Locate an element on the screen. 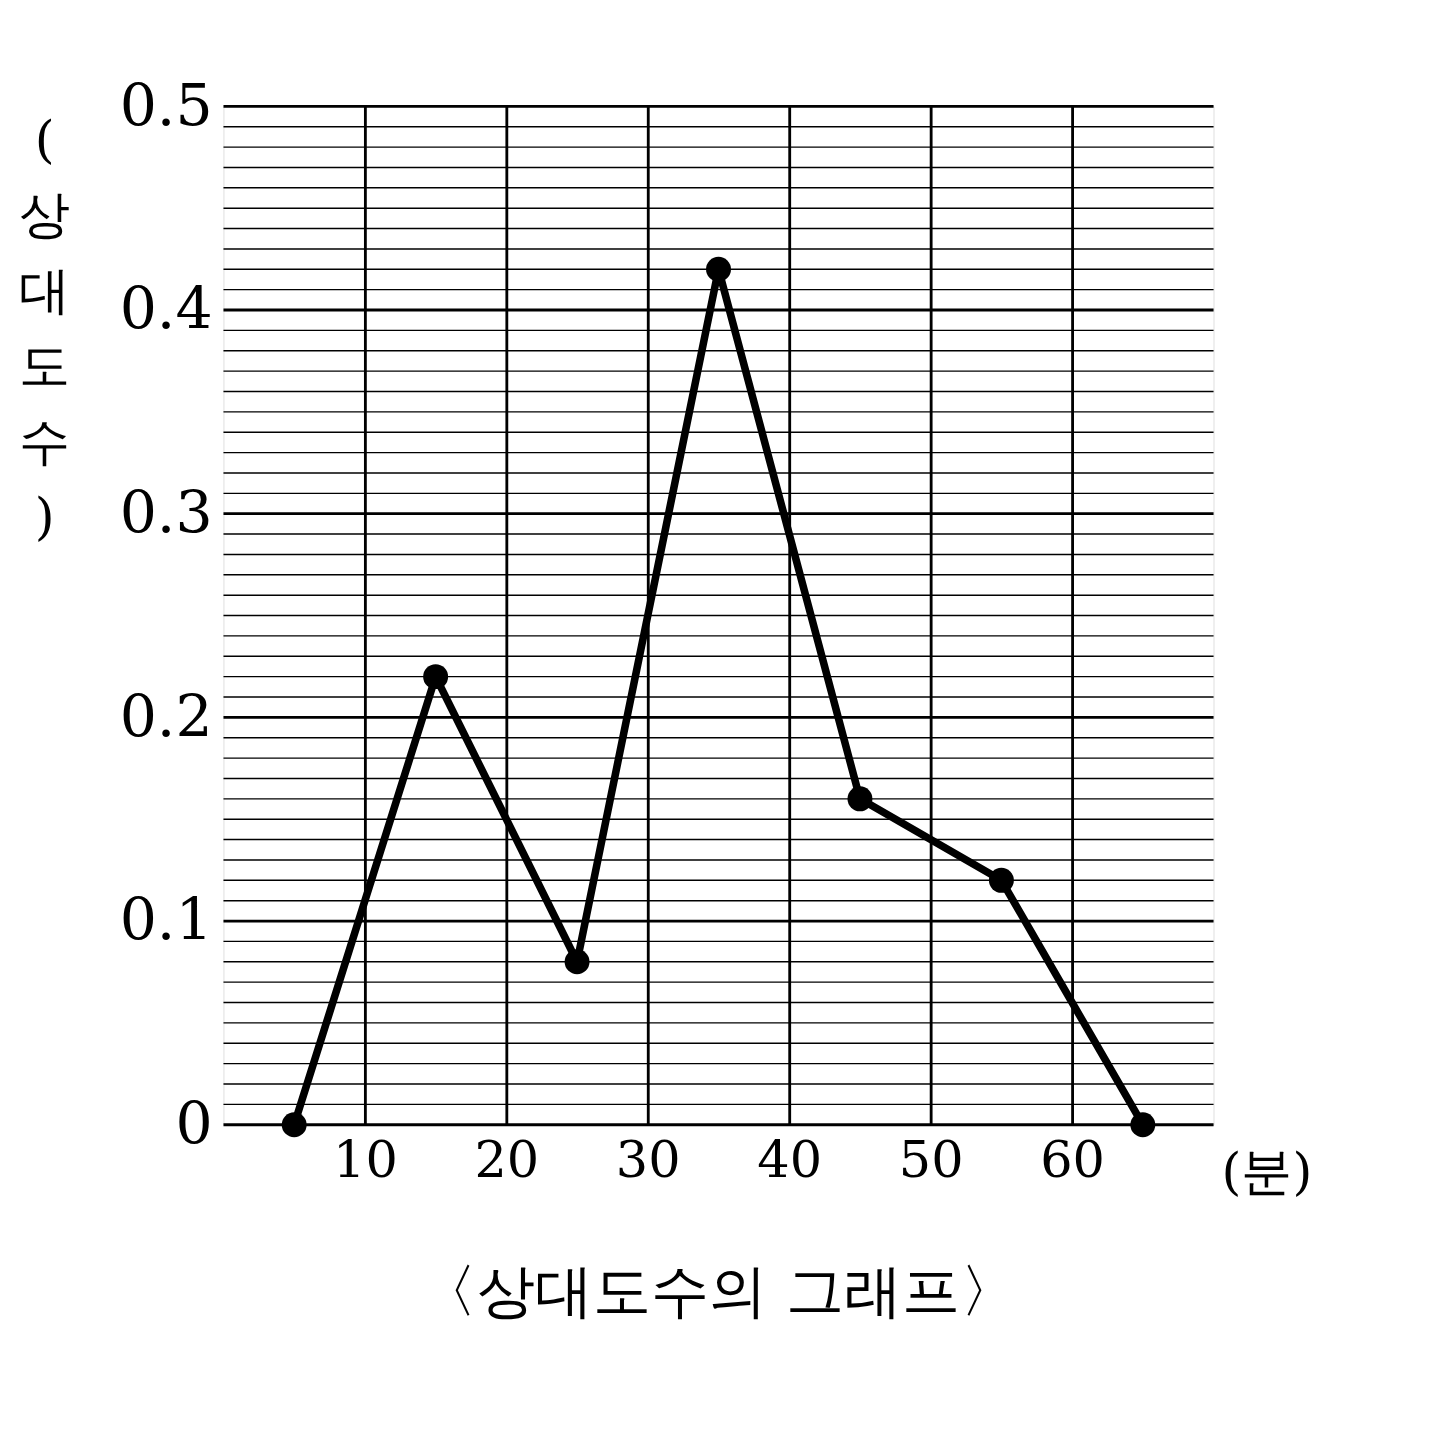 The height and width of the screenshot is (1432, 1454). y-tick-label: 0.1 is located at coordinates (166, 919).